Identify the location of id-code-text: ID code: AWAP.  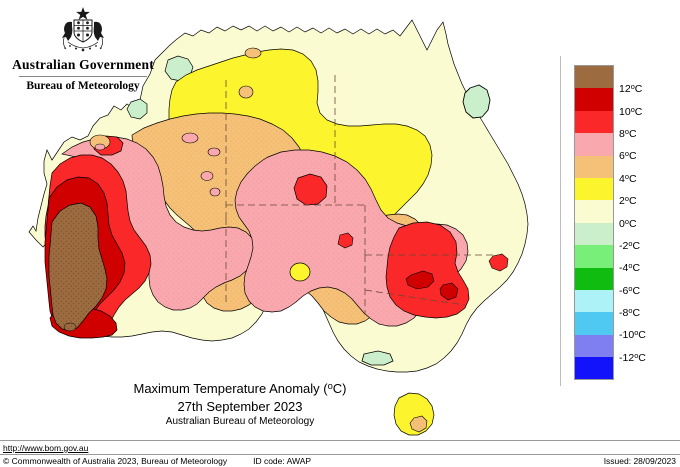
(282, 461).